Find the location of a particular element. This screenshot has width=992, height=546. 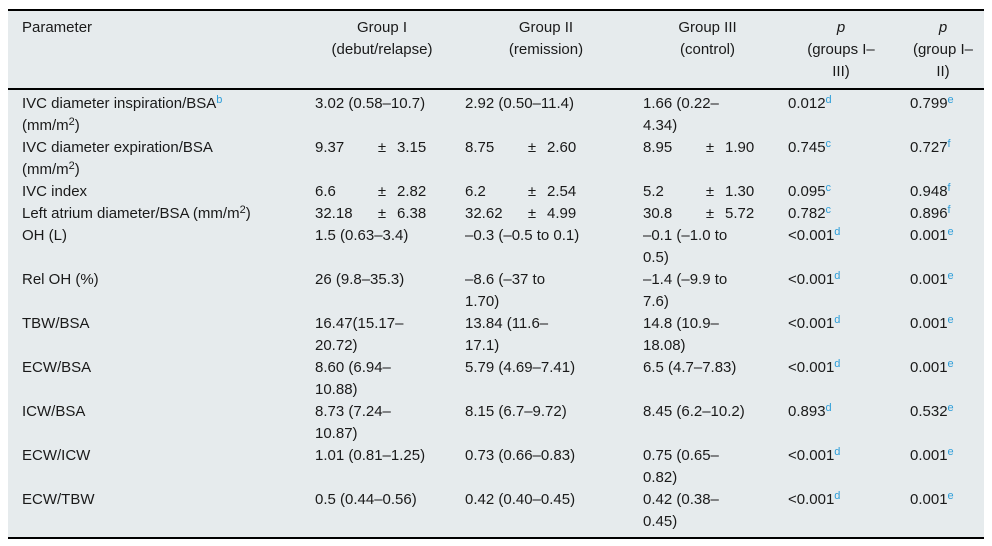

cell-group-iii: 0.42 (0.38– 0.45) is located at coordinates (681, 510).